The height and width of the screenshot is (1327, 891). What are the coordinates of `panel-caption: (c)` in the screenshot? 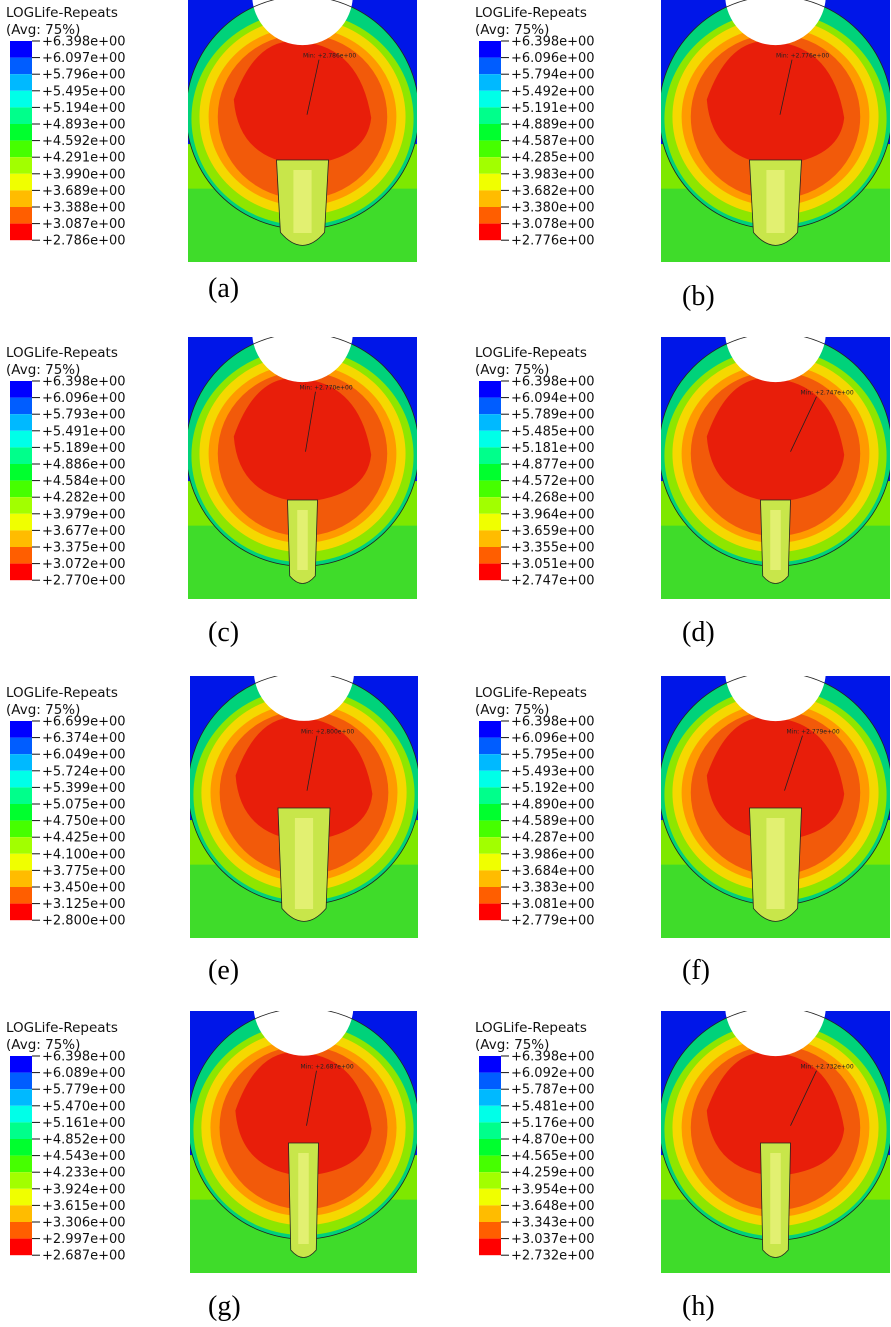 It's located at (223, 632).